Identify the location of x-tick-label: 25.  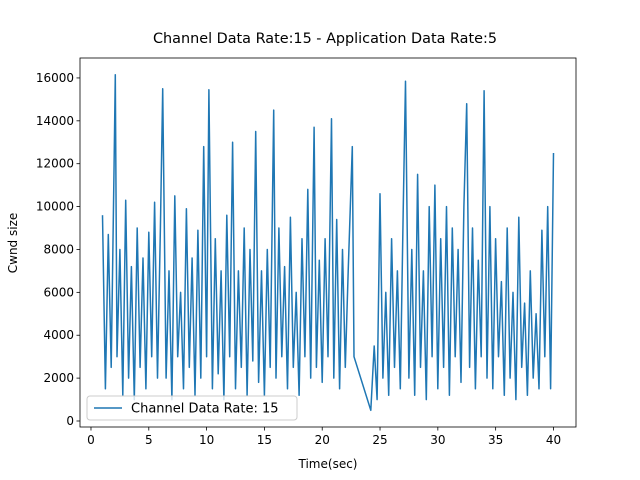
(379, 440).